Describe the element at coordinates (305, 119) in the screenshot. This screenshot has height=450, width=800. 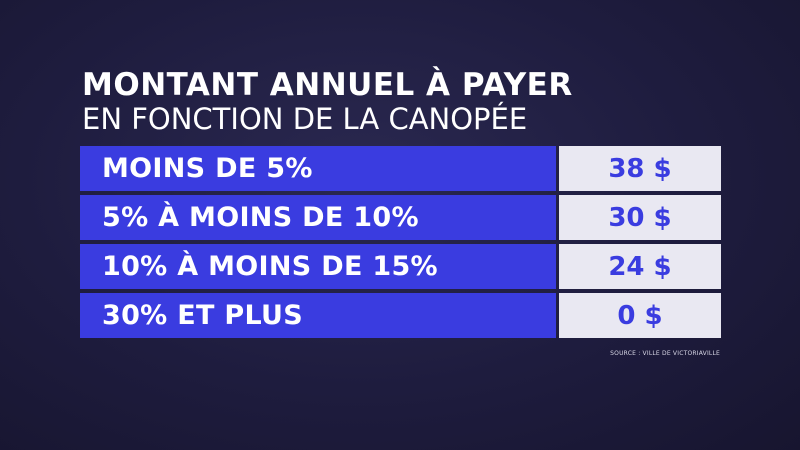
I see `title-subtitle: EN FONCTION DE LA CANOPÉE` at that location.